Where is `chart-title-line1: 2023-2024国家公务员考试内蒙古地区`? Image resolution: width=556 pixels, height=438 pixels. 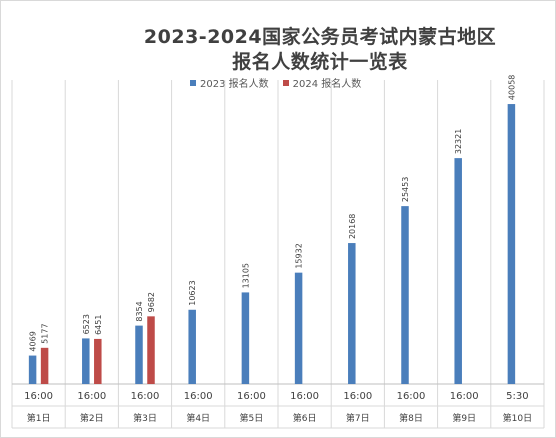
chart-title-line1: 2023-2024国家公务员考试内蒙古地区 is located at coordinates (320, 37).